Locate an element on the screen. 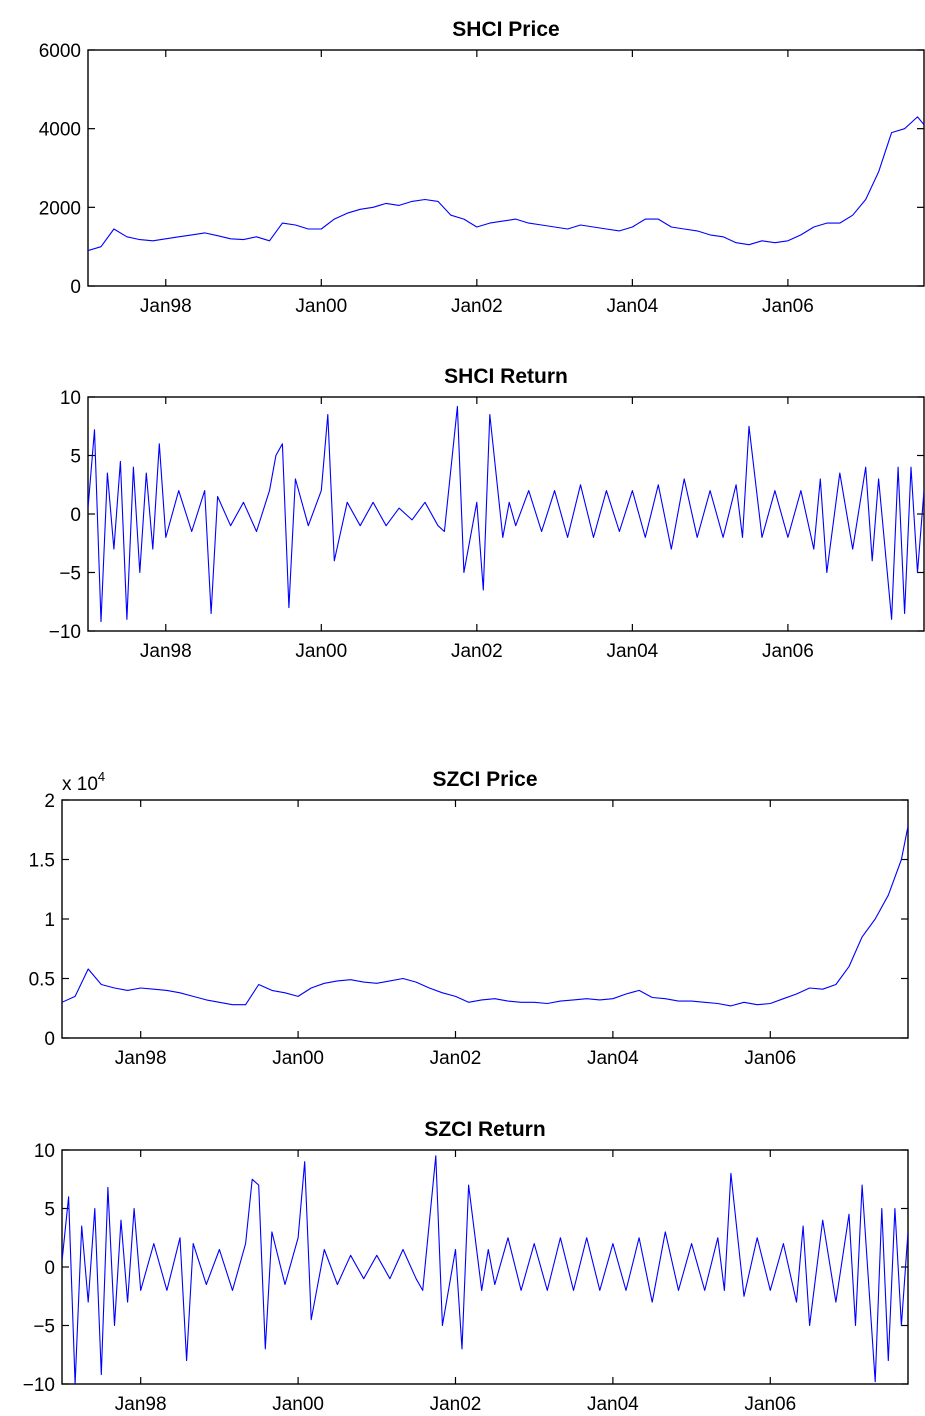  exponent-base: x 10 is located at coordinates (80, 784).